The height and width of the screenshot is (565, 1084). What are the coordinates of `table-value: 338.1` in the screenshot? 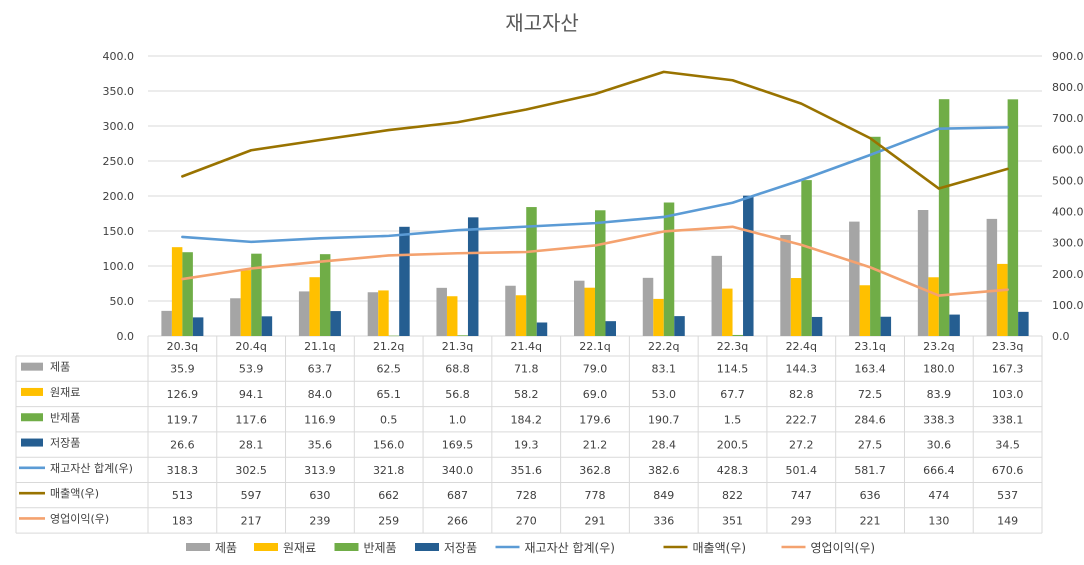 It's located at (1008, 419).